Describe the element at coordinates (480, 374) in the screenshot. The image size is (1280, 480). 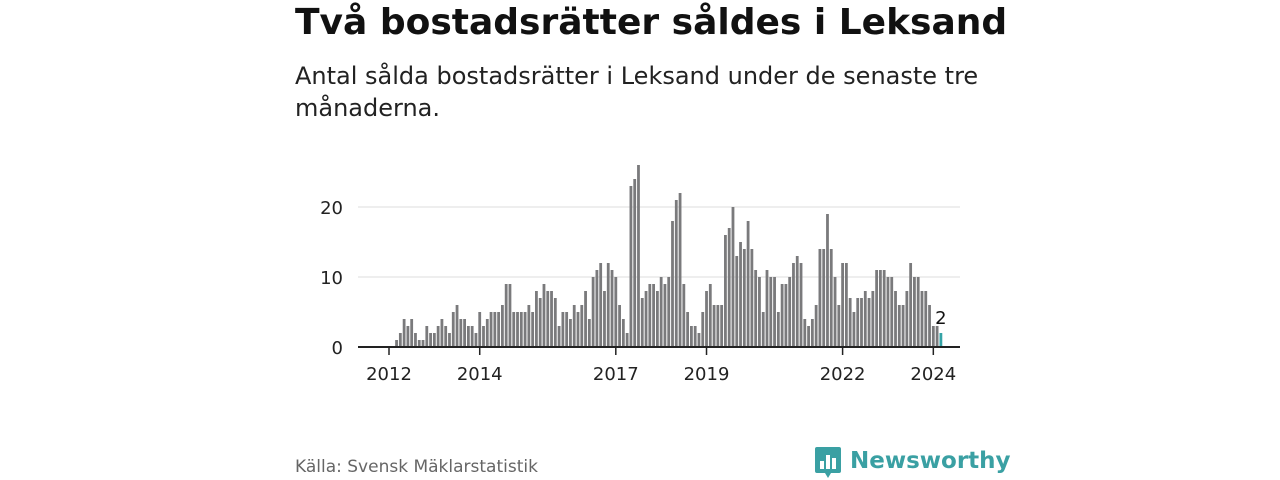
I see `x-tick-label: 2014` at that location.